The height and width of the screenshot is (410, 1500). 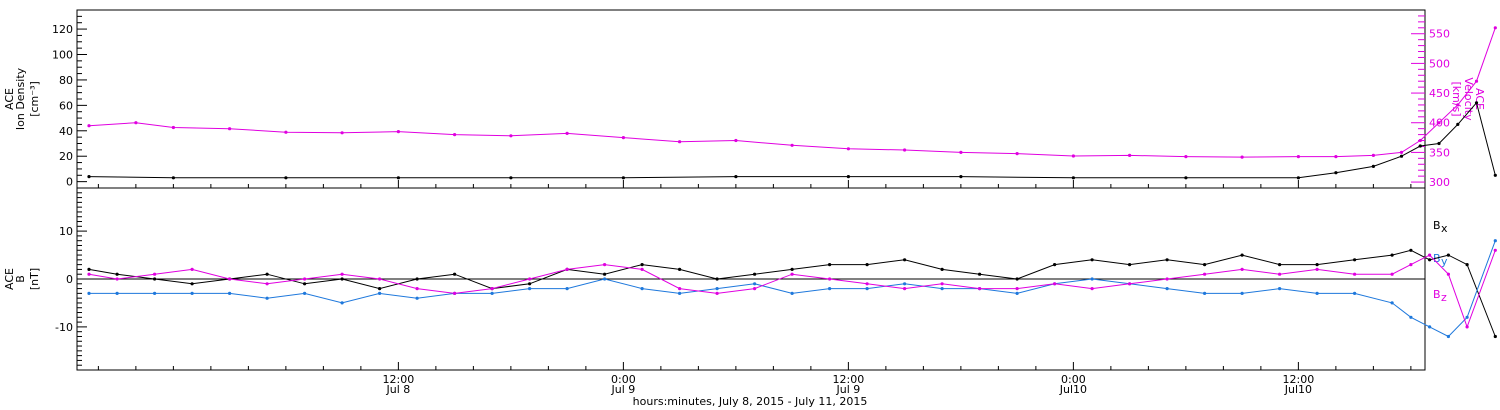 I want to click on x-tick-date-label: Jul10, so click(x=1298, y=389).